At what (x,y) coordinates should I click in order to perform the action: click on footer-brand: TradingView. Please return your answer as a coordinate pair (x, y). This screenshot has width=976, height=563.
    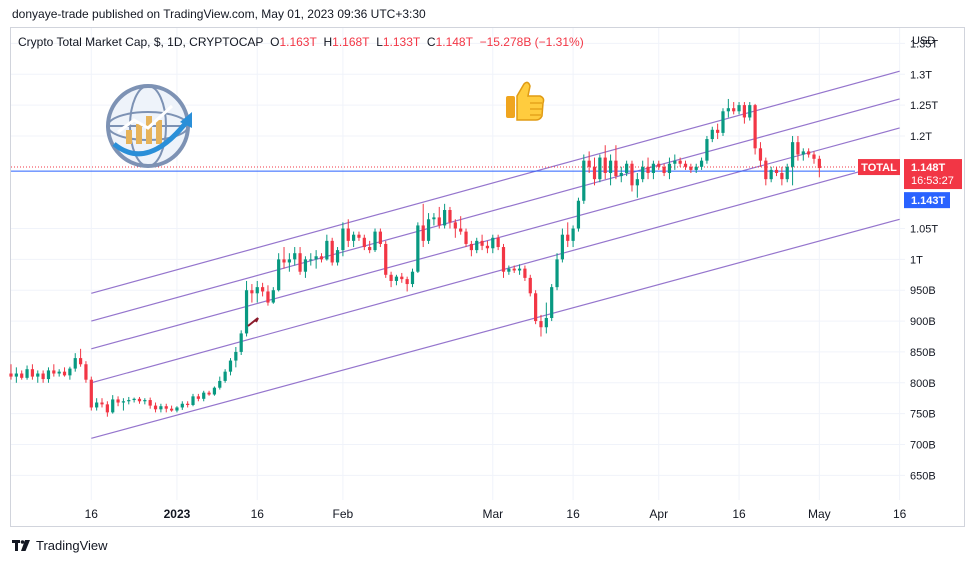
    Looking at the image, I should click on (60, 545).